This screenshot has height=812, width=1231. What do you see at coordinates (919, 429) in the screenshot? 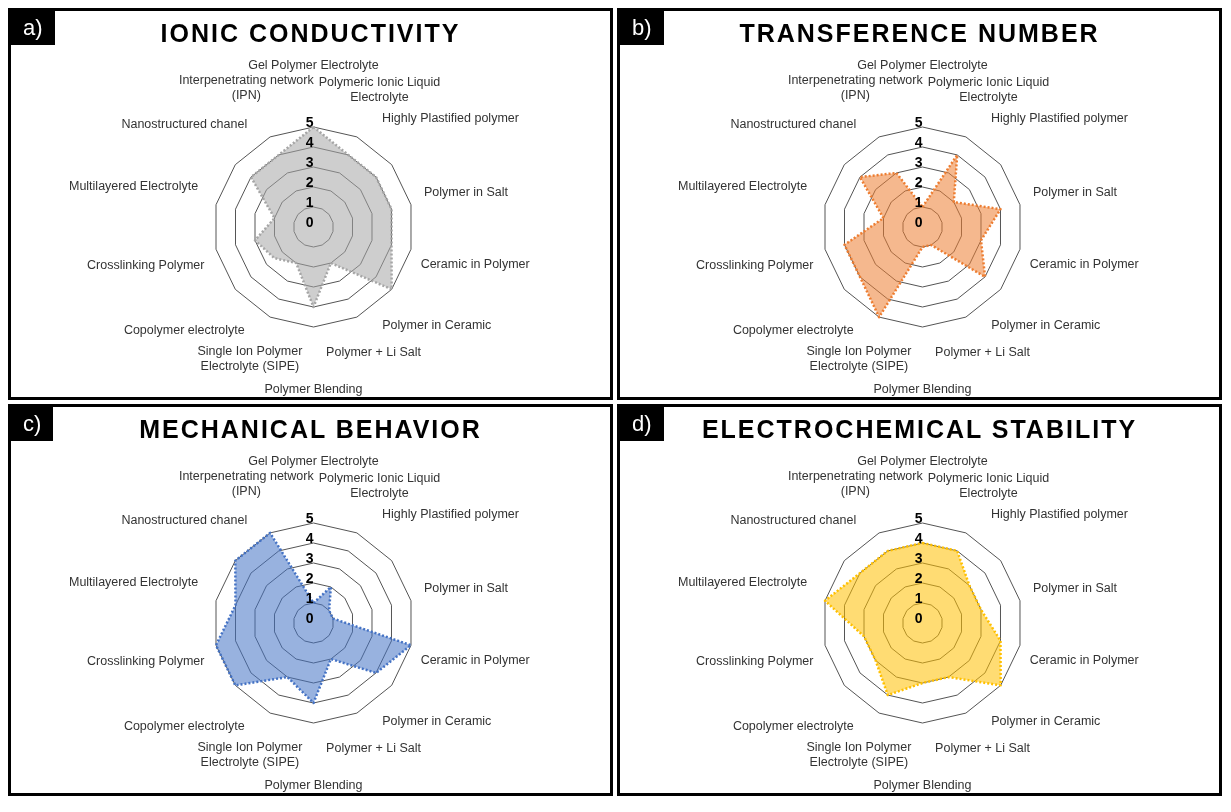
I see `chart-title: ELECTROCHEMICAL STABILITY` at bounding box center [919, 429].